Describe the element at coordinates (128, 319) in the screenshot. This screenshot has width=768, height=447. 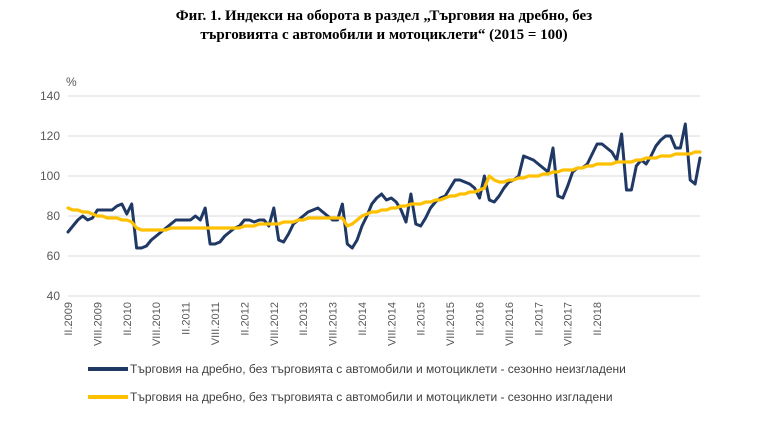
I see `x-tick-label-II.2010: II.2010` at that location.